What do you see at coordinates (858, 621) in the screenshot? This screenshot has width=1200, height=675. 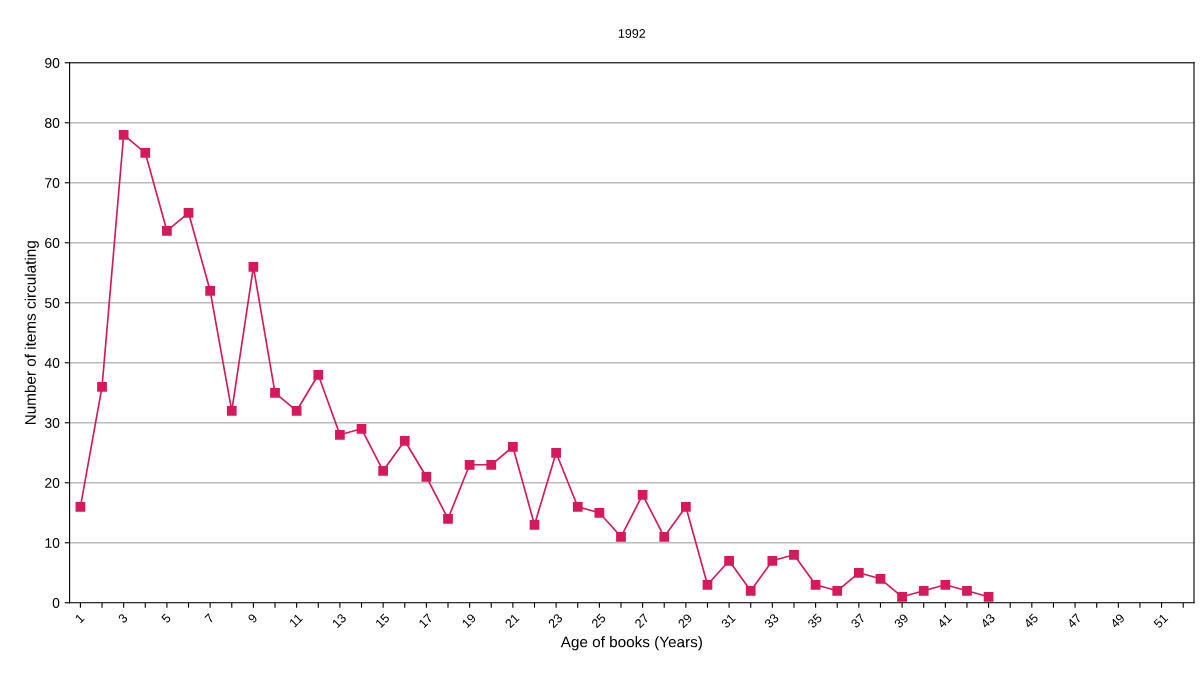 I see `x-tick-label: 37` at bounding box center [858, 621].